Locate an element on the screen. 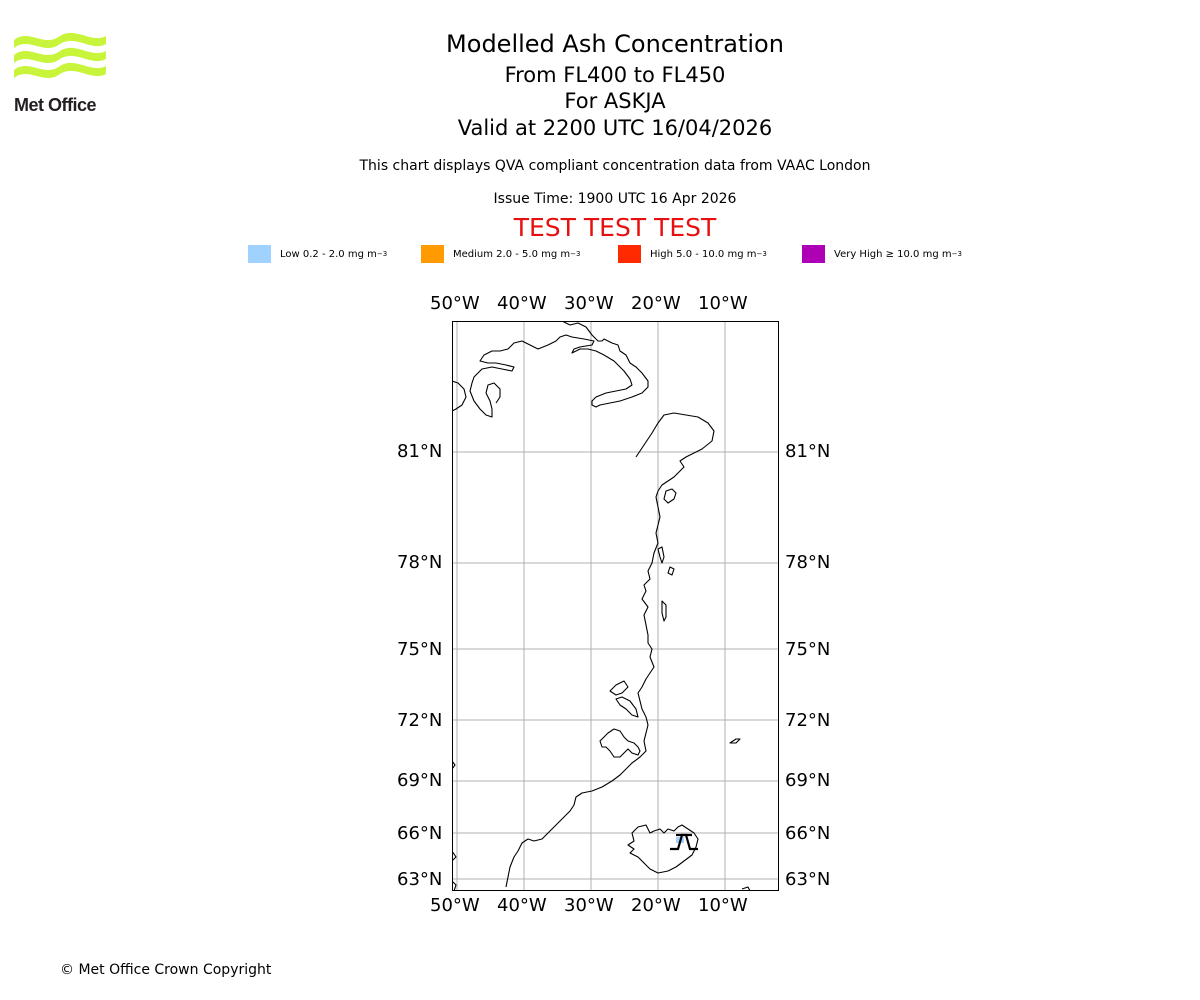  legend-item-medium: Medium 2.0 - 5.0 mg m −3 is located at coordinates (500, 254).